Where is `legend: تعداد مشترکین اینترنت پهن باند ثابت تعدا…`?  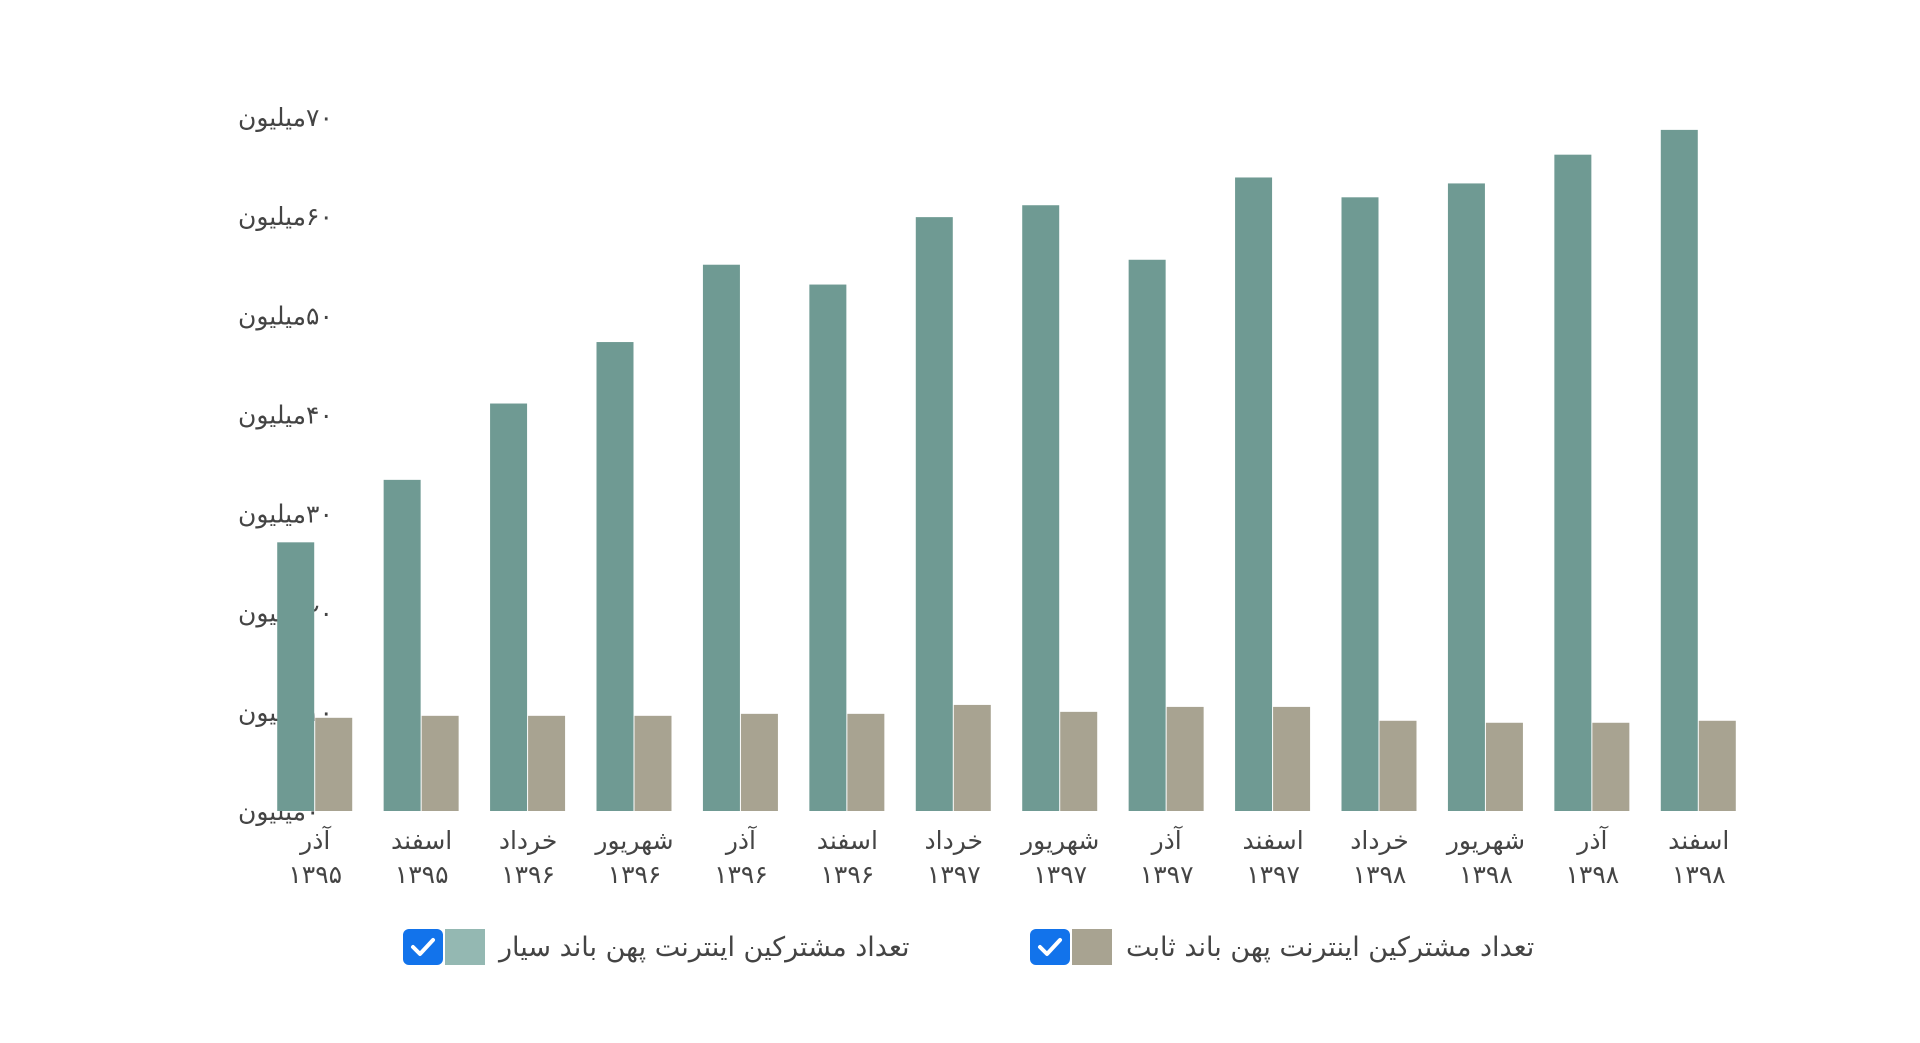
legend: تعداد مشترکین اینترنت پهن باند ثابت تعدا… is located at coordinates (960, 947).